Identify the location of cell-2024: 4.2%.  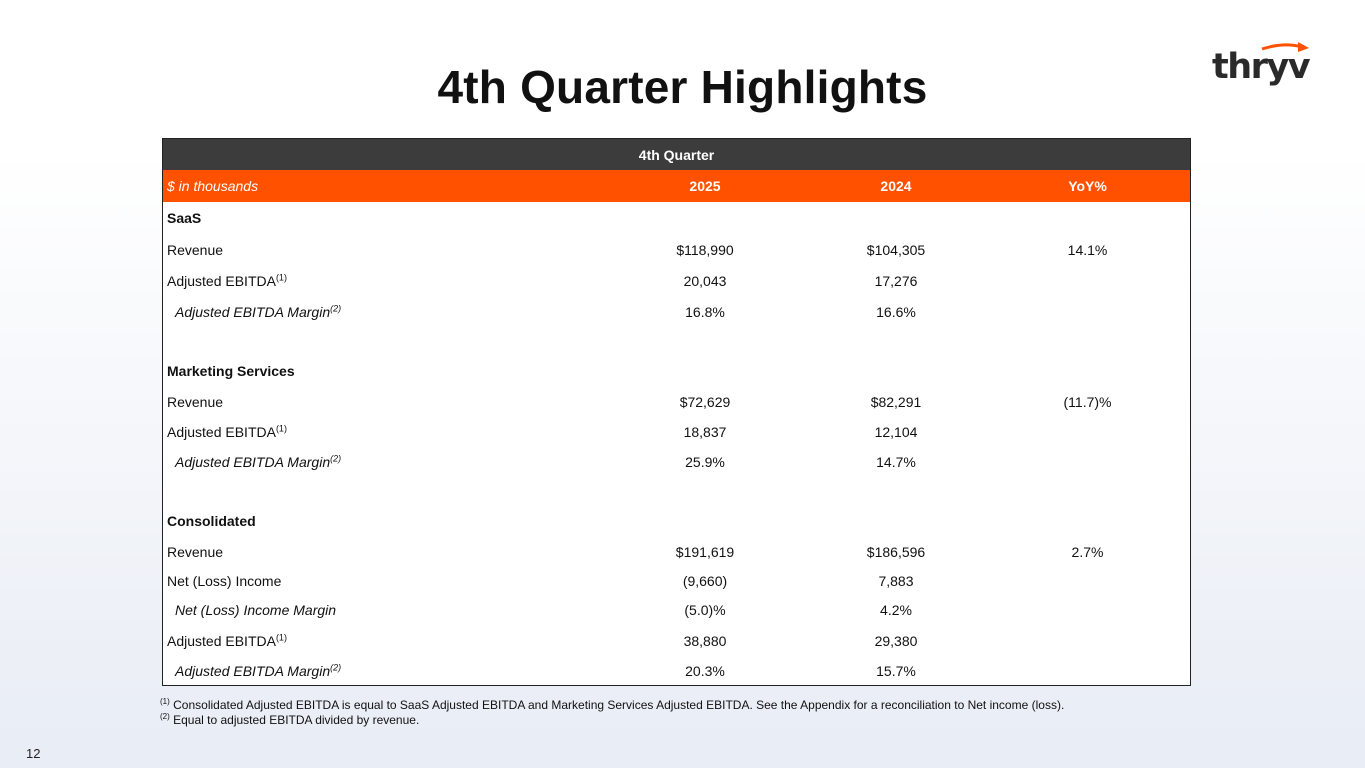
(896, 610).